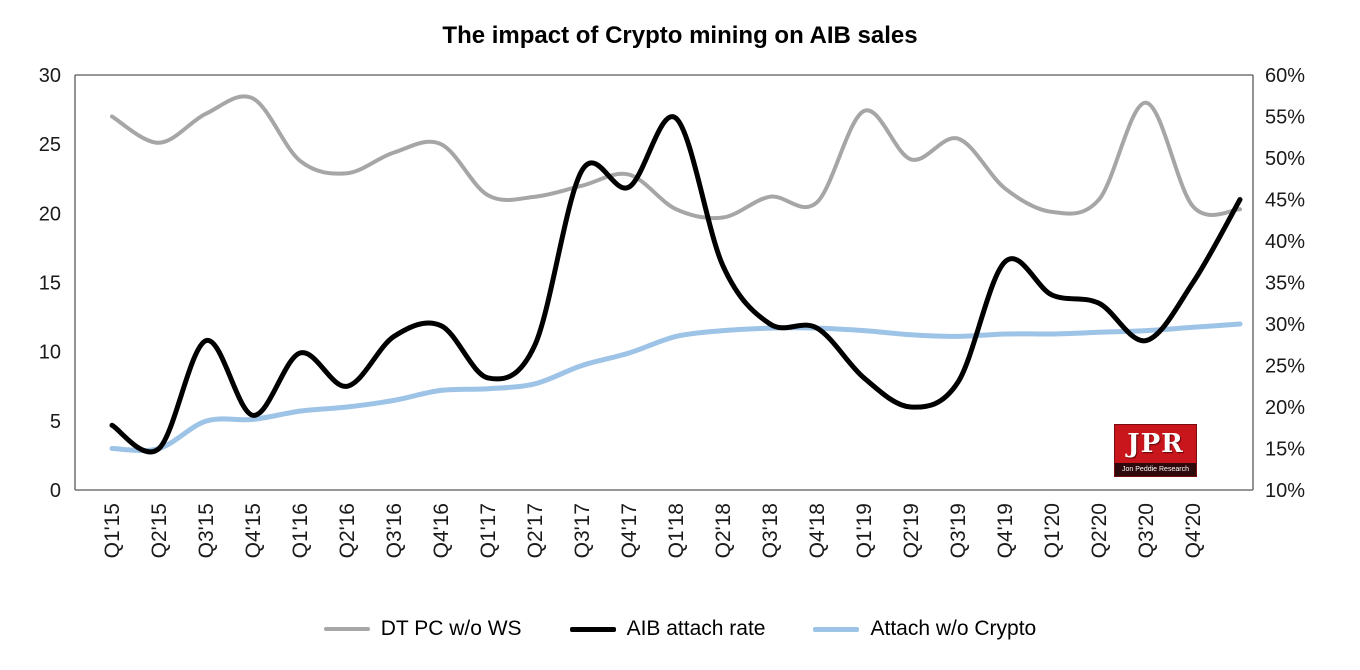 This screenshot has width=1360, height=670. I want to click on svg-text: Q2'15, so click(159, 530).